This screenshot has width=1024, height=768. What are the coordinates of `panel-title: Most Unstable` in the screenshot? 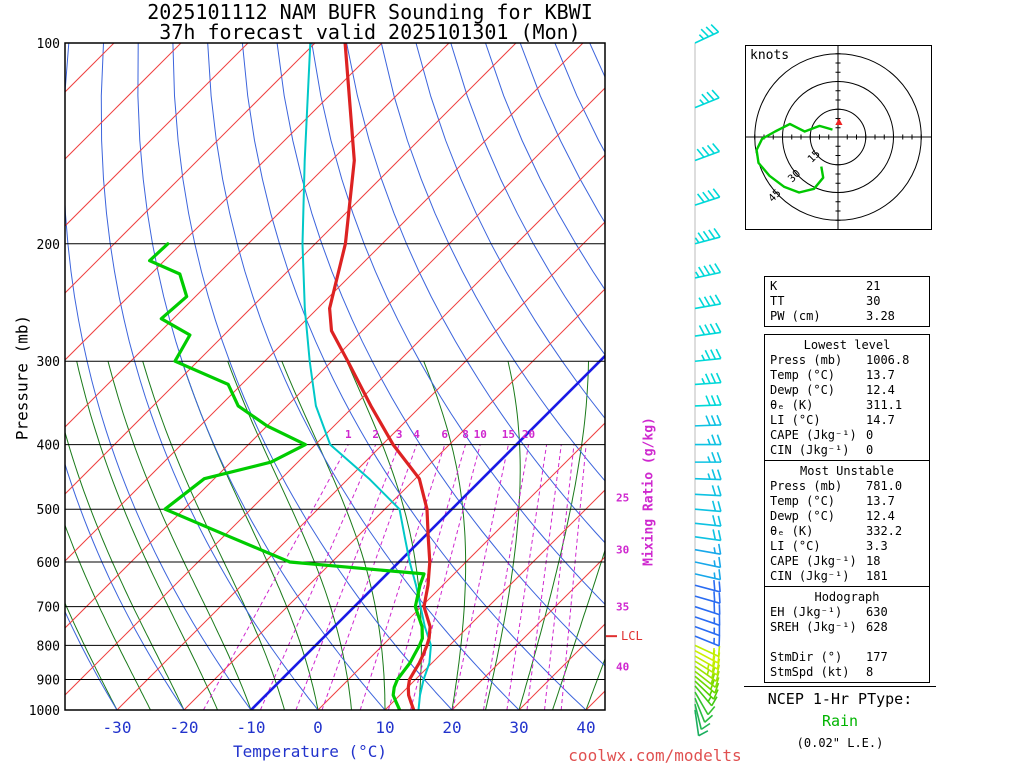 It's located at (847, 471).